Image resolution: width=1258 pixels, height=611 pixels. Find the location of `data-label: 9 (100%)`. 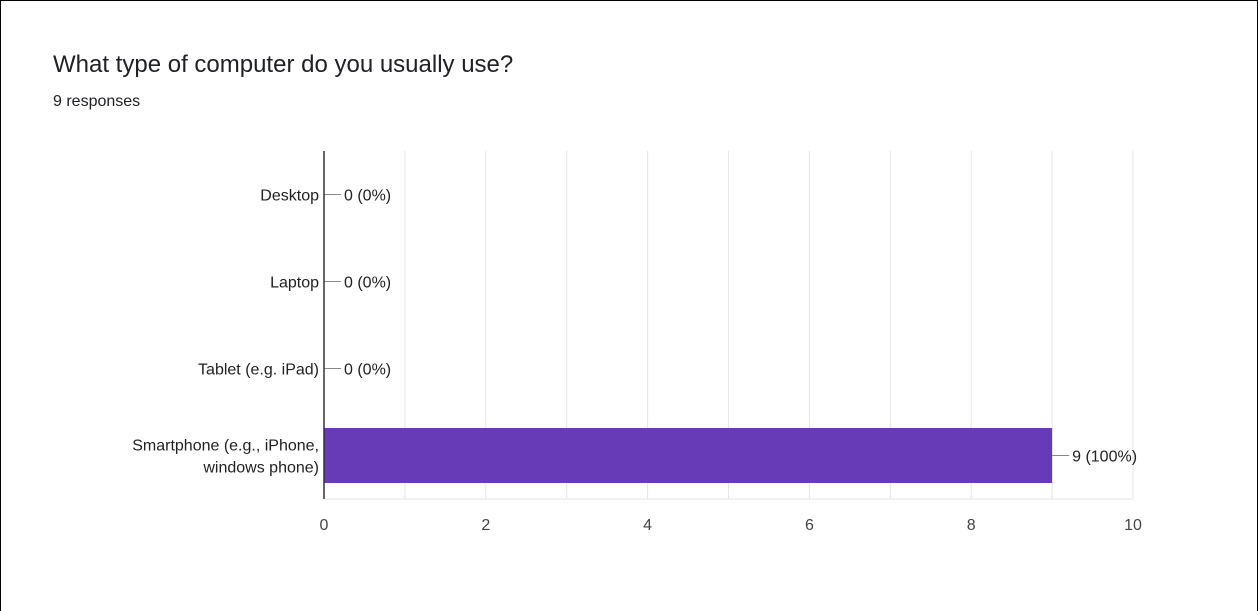

data-label: 9 (100%) is located at coordinates (1104, 457).